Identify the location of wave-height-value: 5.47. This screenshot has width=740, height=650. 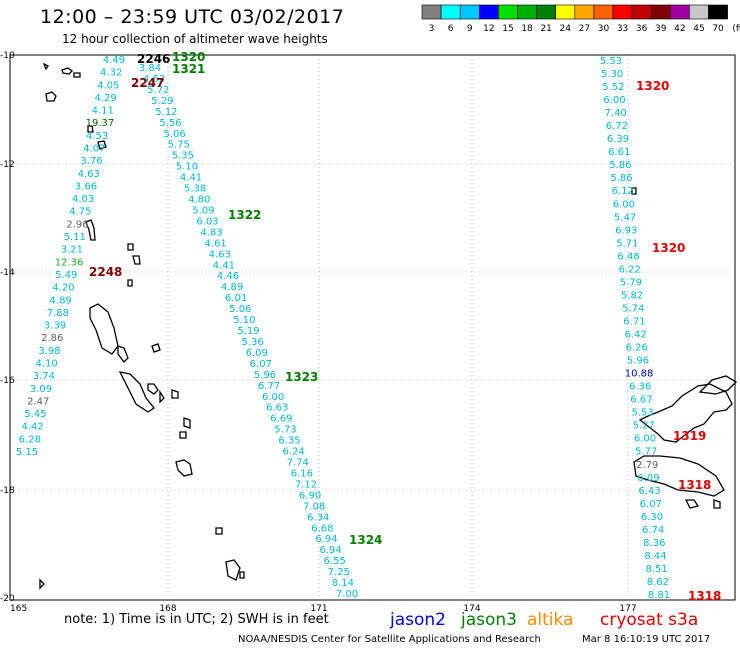
(625, 217).